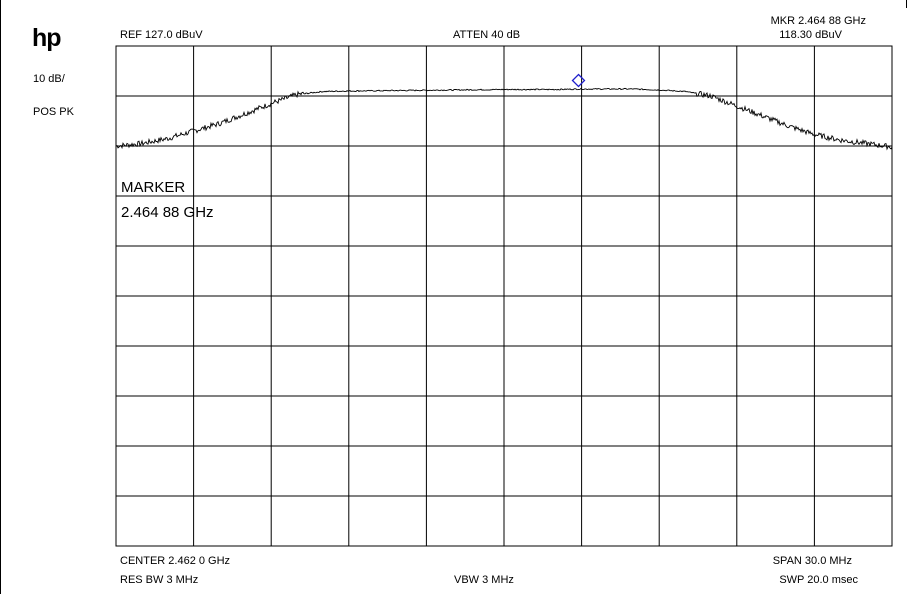 The image size is (909, 594). I want to click on brand-logo: hp, so click(47, 38).